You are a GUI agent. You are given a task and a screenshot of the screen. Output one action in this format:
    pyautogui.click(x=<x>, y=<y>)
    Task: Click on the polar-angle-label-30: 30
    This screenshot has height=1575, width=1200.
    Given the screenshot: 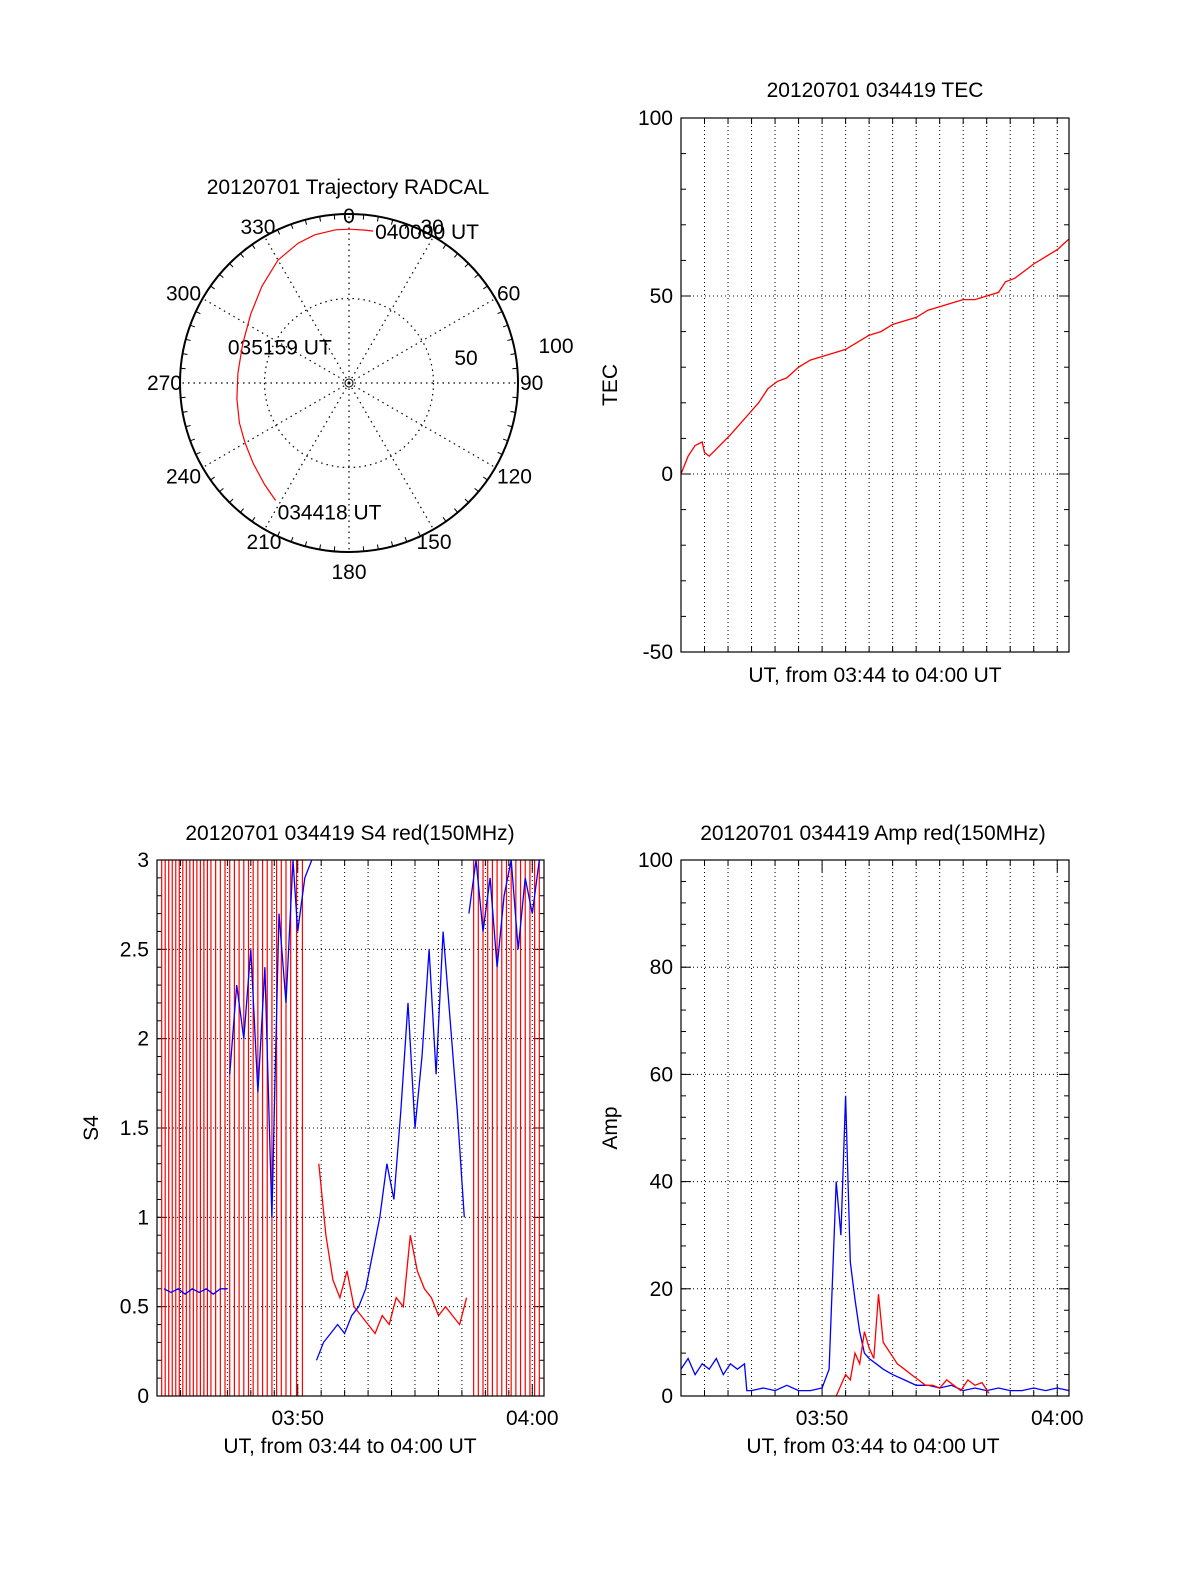 What is the action you would take?
    pyautogui.click(x=432, y=227)
    